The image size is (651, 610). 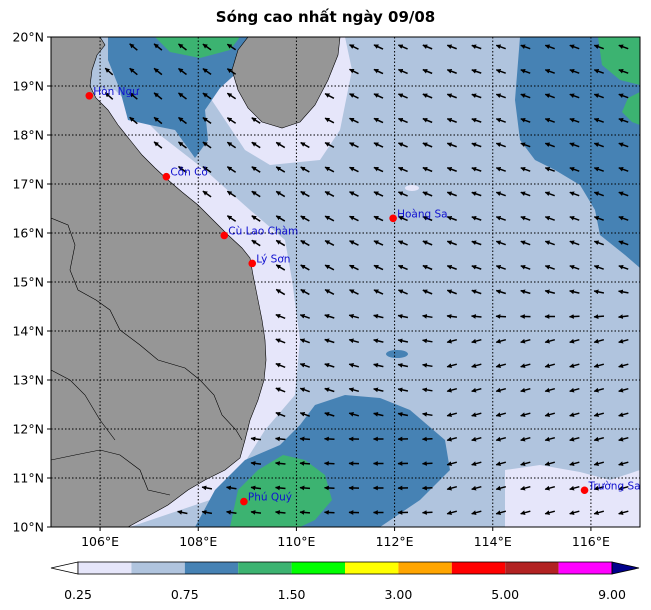 I want to click on colorbar-tick-label: 0.25, so click(x=78, y=594).